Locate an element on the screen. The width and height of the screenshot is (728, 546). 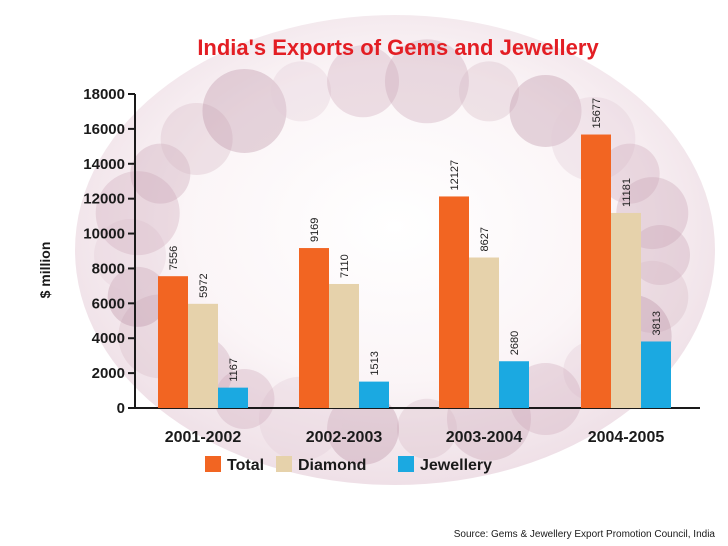
value-label: 7556 is located at coordinates (174, 258).